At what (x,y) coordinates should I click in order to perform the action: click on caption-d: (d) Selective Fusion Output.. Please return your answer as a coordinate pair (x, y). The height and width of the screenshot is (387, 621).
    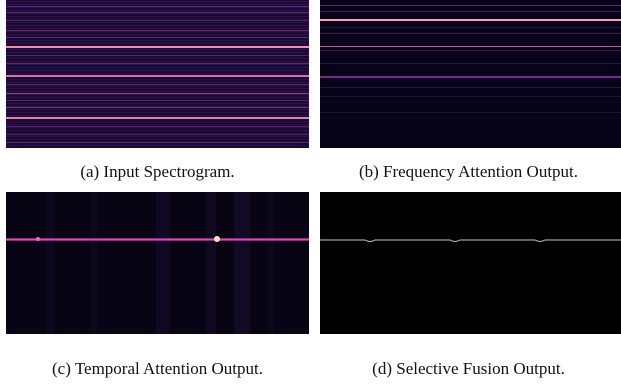
    Looking at the image, I should click on (468, 368).